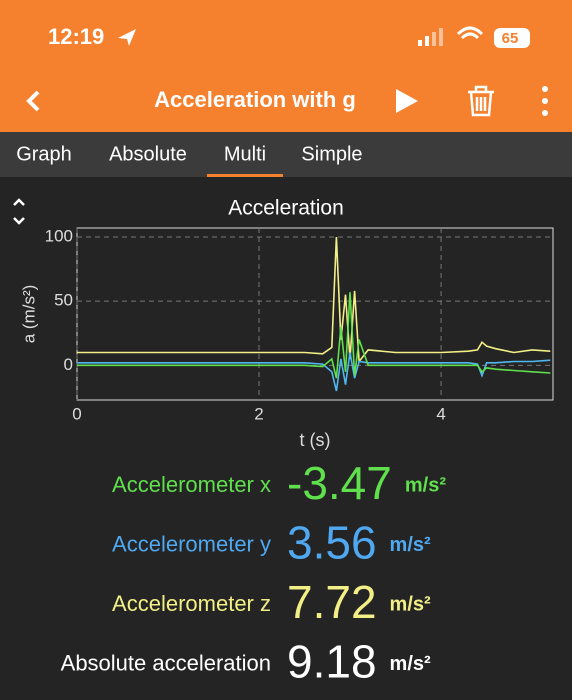 This screenshot has width=572, height=700. Describe the element at coordinates (332, 543) in the screenshot. I see `readout-value: 3.56` at that location.